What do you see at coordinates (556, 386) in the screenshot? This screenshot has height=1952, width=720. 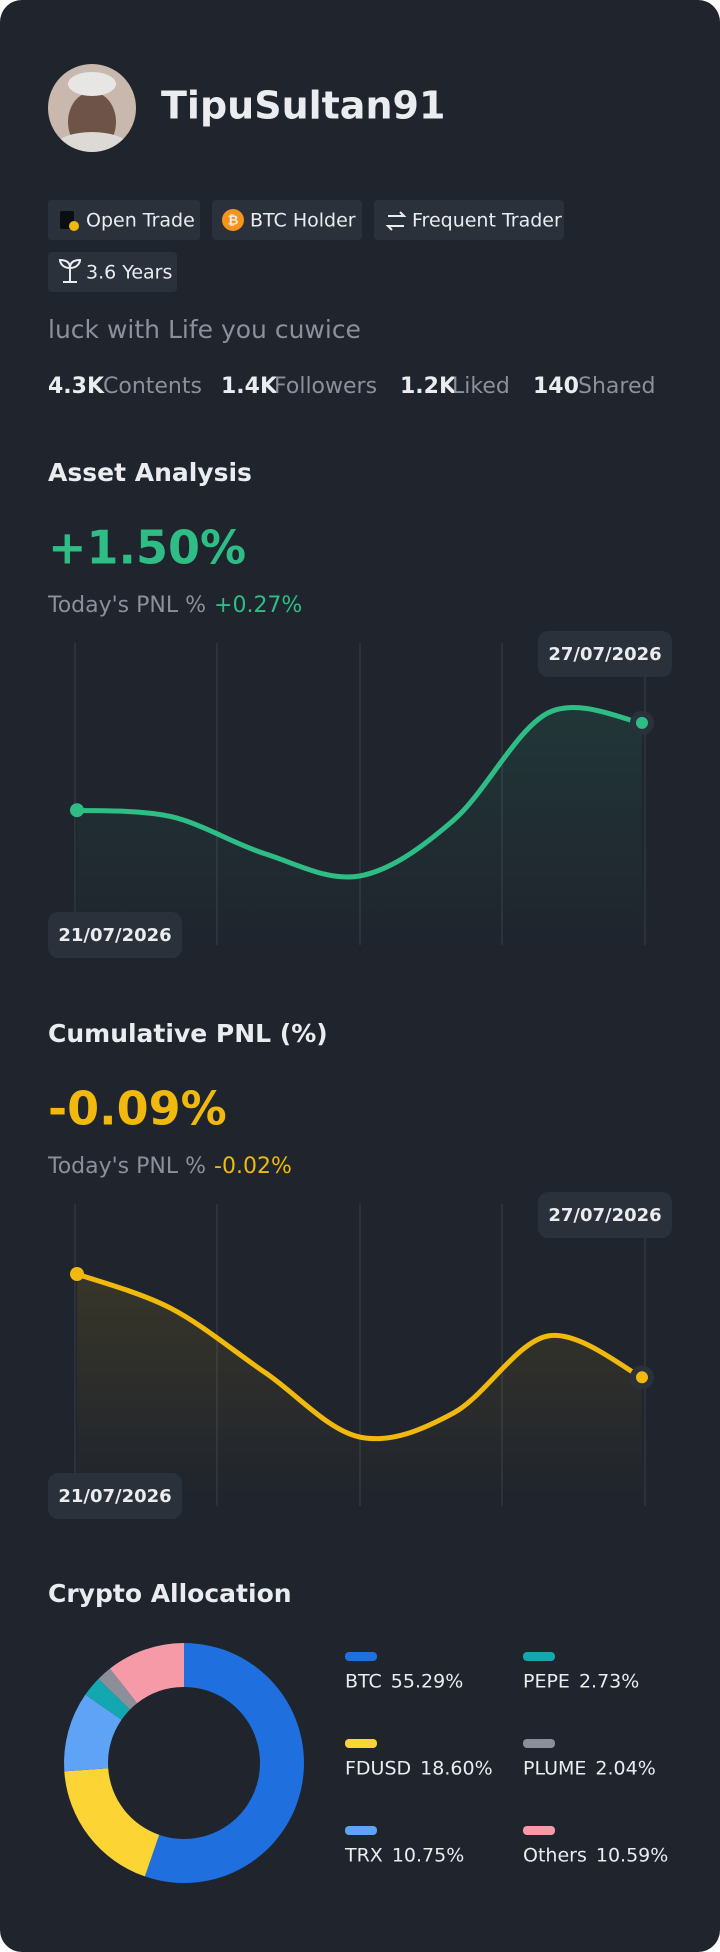 I see `stat-value: 140` at bounding box center [556, 386].